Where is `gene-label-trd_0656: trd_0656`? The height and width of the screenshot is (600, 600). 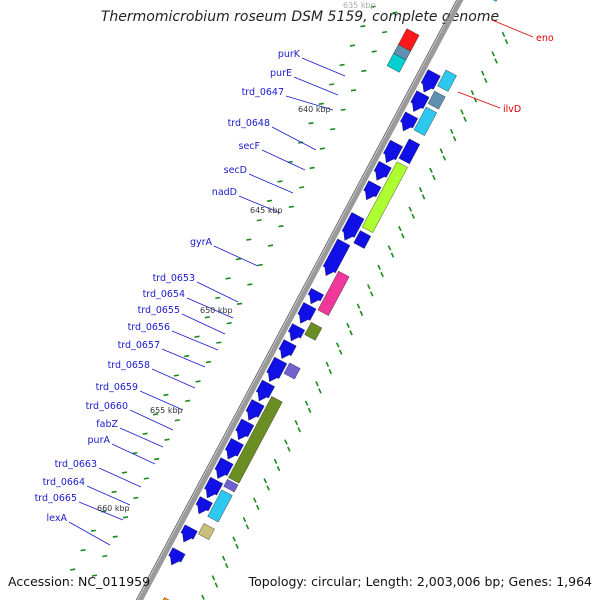
gene-label-trd_0656: trd_0656 is located at coordinates (149, 327).